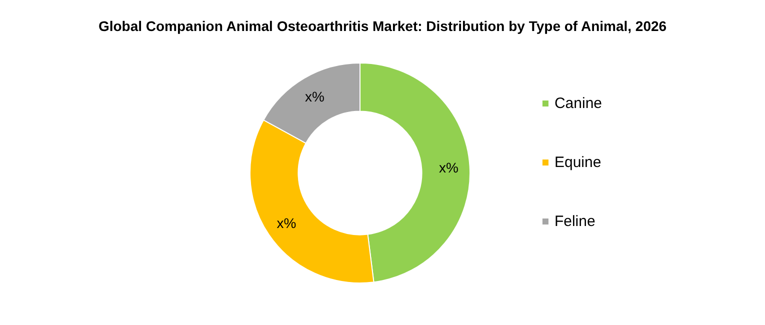 The image size is (765, 325). Describe the element at coordinates (578, 103) in the screenshot. I see `legend-label: Canine` at that location.